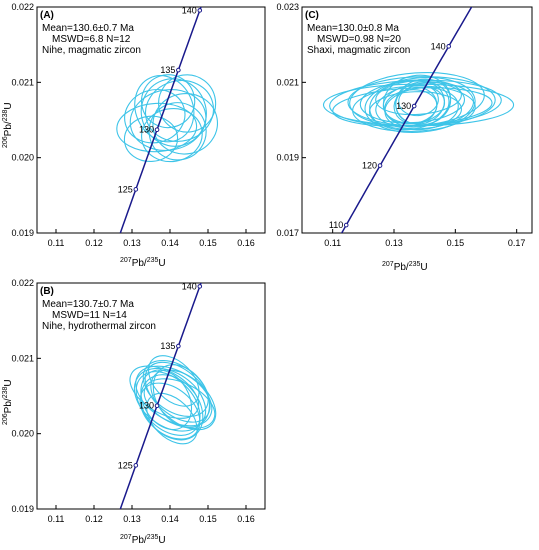 This screenshot has width=539, height=550. I want to click on panel-b-info-2: MSWD=11 N=14, so click(89, 315).